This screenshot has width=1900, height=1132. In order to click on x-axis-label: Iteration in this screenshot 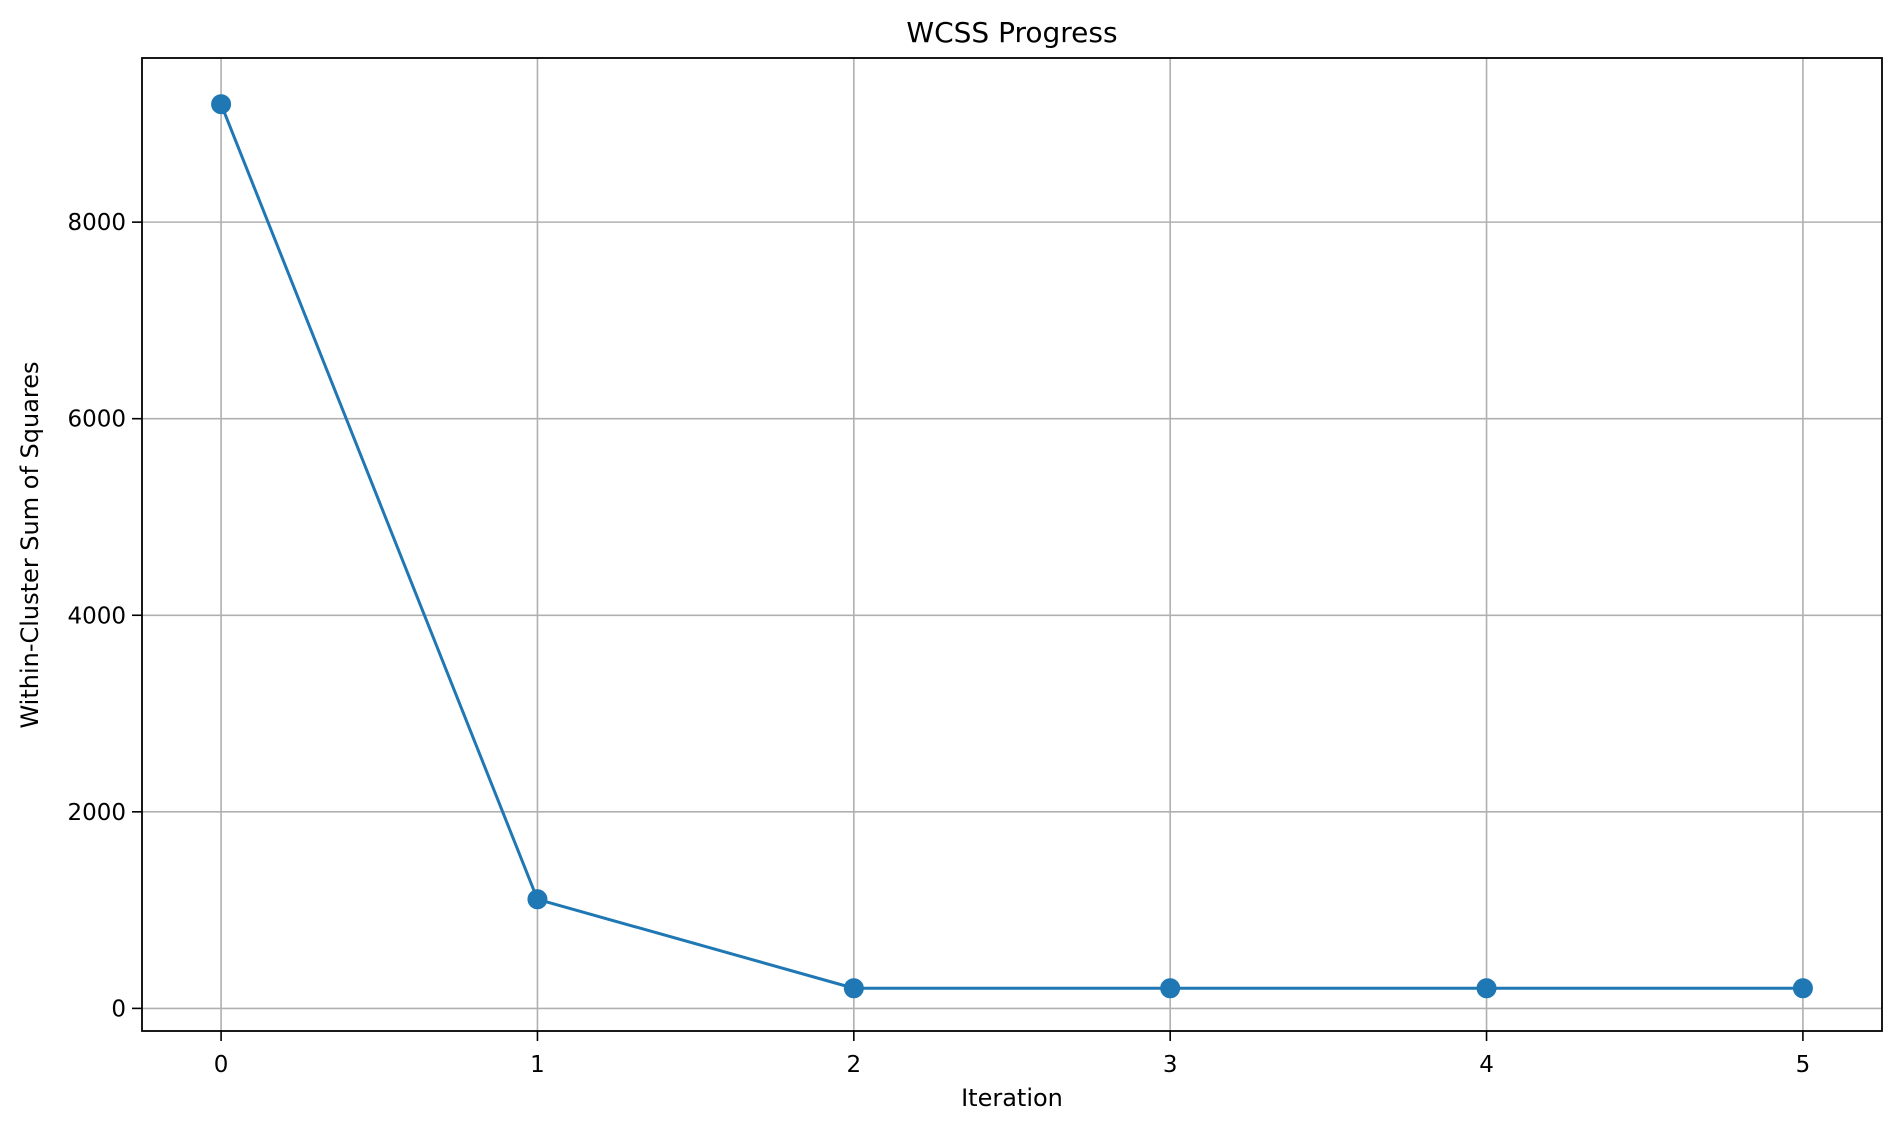, I will do `click(1012, 1098)`.